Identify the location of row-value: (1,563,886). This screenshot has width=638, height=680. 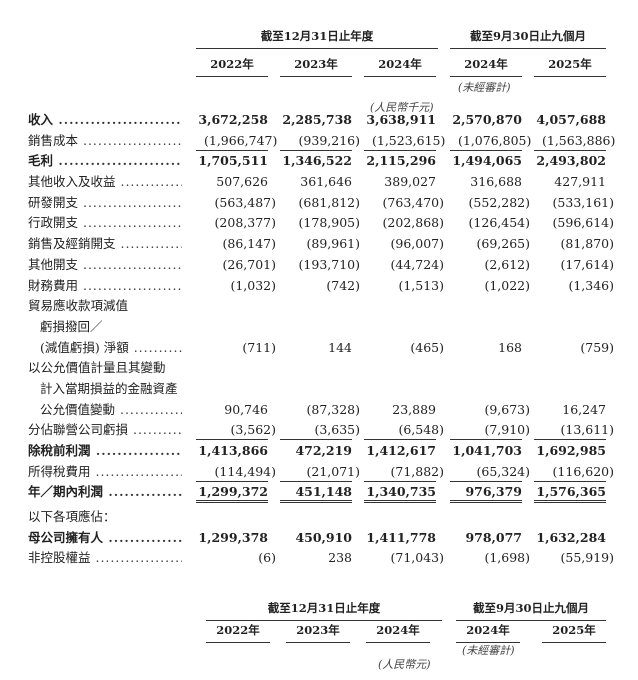
(579, 140).